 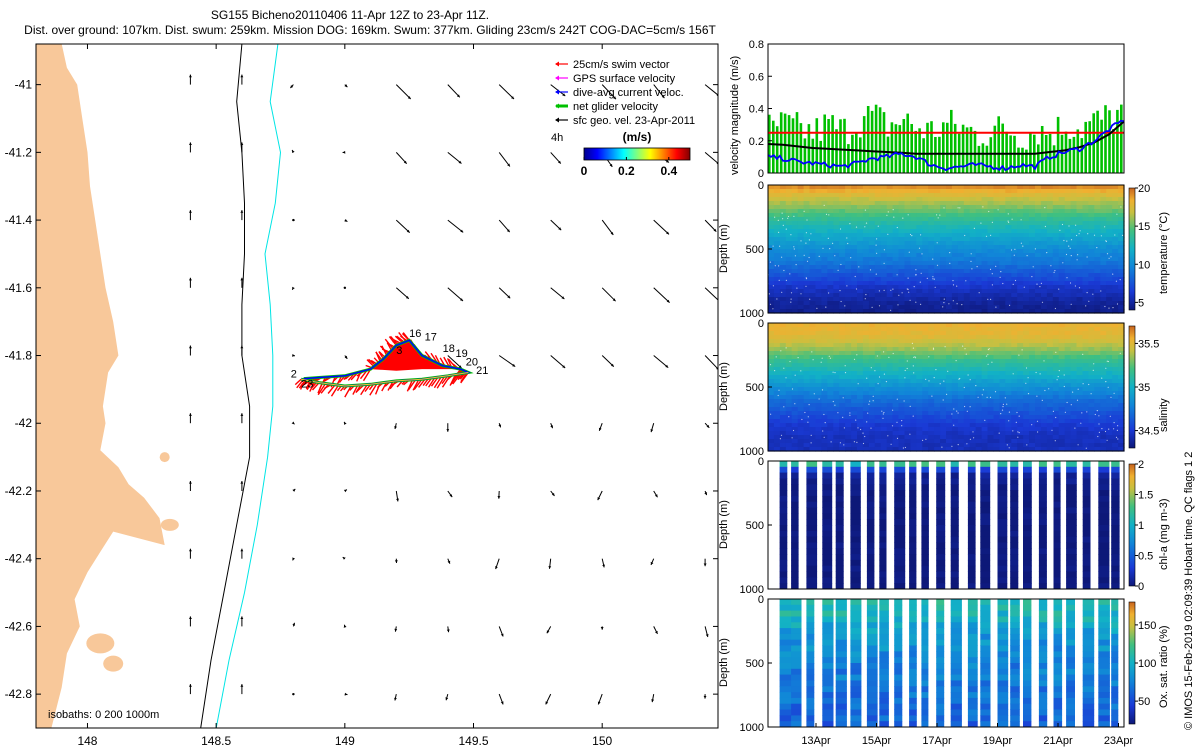 What do you see at coordinates (19, 626) in the screenshot?
I see `map-ytick-label: -42.6` at bounding box center [19, 626].